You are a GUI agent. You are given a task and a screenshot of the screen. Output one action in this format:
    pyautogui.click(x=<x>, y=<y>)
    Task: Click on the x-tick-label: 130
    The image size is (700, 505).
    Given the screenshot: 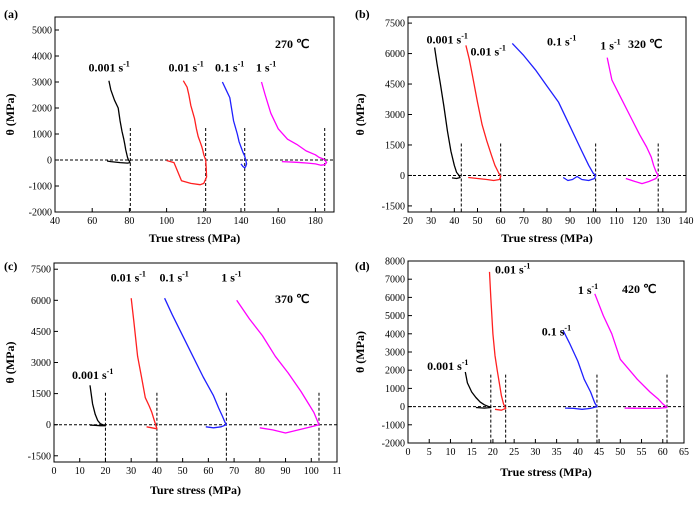 What is the action you would take?
    pyautogui.click(x=662, y=221)
    